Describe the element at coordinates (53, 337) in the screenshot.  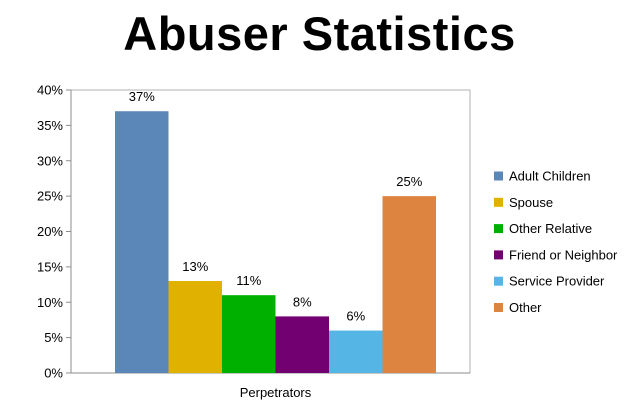
I see `y-tick-label: 5%` at that location.